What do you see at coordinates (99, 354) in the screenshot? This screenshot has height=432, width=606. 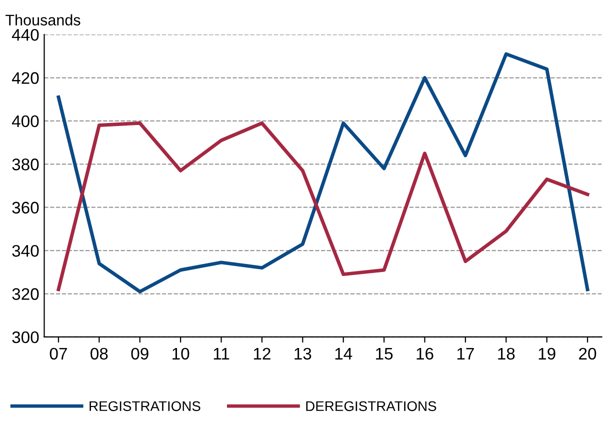 I see `x-tick-label: 08` at bounding box center [99, 354].